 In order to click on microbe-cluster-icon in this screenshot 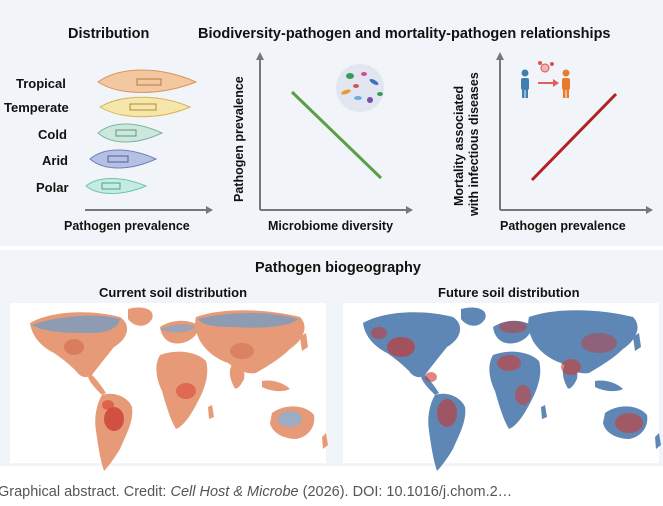, I will do `click(360, 88)`.